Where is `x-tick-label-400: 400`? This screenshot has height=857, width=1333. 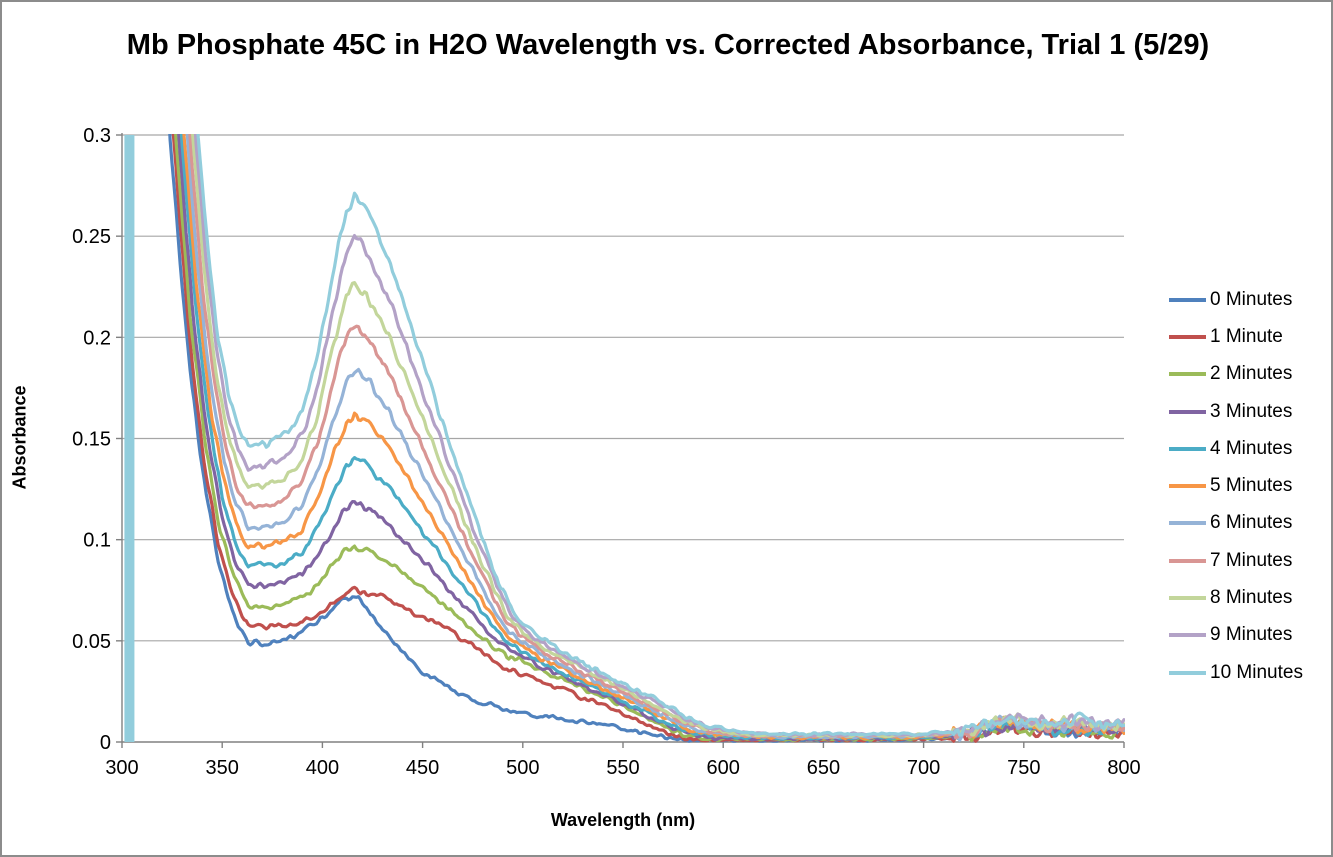 x-tick-label-400: 400 is located at coordinates (322, 768).